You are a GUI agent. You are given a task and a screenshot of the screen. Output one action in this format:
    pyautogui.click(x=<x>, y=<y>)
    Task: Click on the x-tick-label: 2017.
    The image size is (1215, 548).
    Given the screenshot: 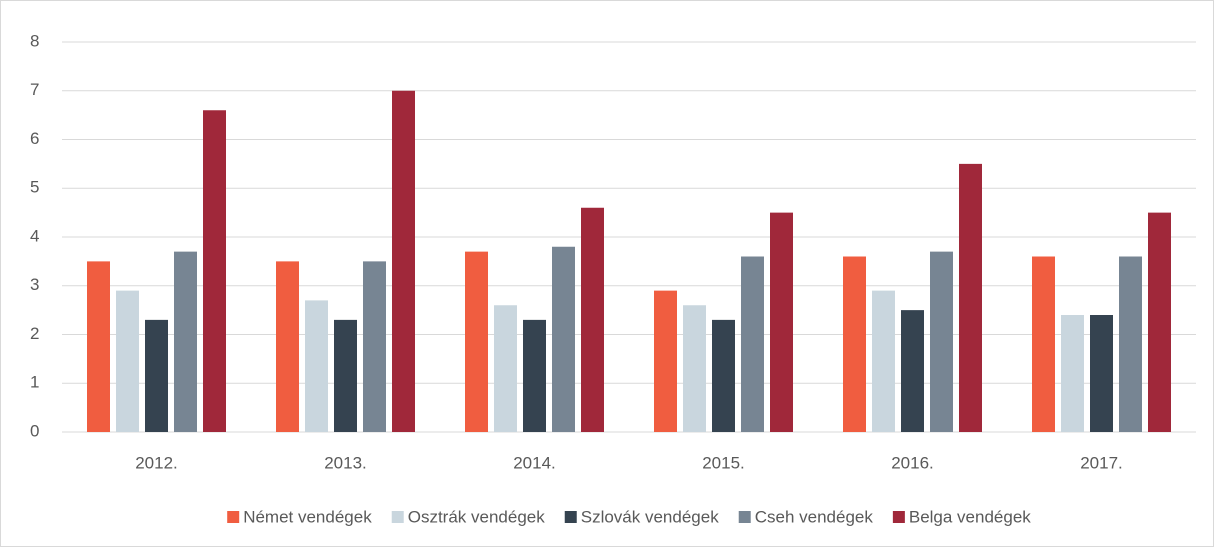 What is the action you would take?
    pyautogui.click(x=1101, y=462)
    